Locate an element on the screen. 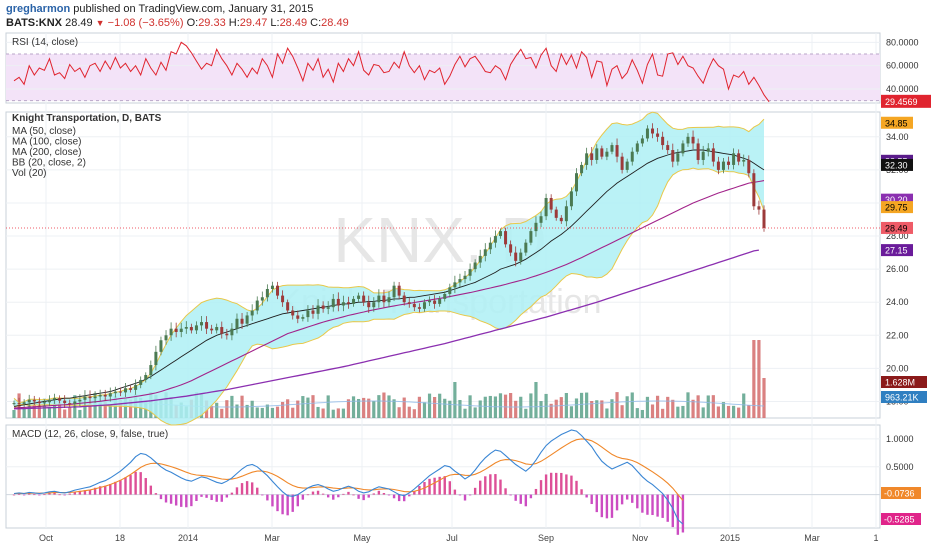 Image resolution: width=932 pixels, height=550 pixels. author-link: gregharmon is located at coordinates (38, 9).